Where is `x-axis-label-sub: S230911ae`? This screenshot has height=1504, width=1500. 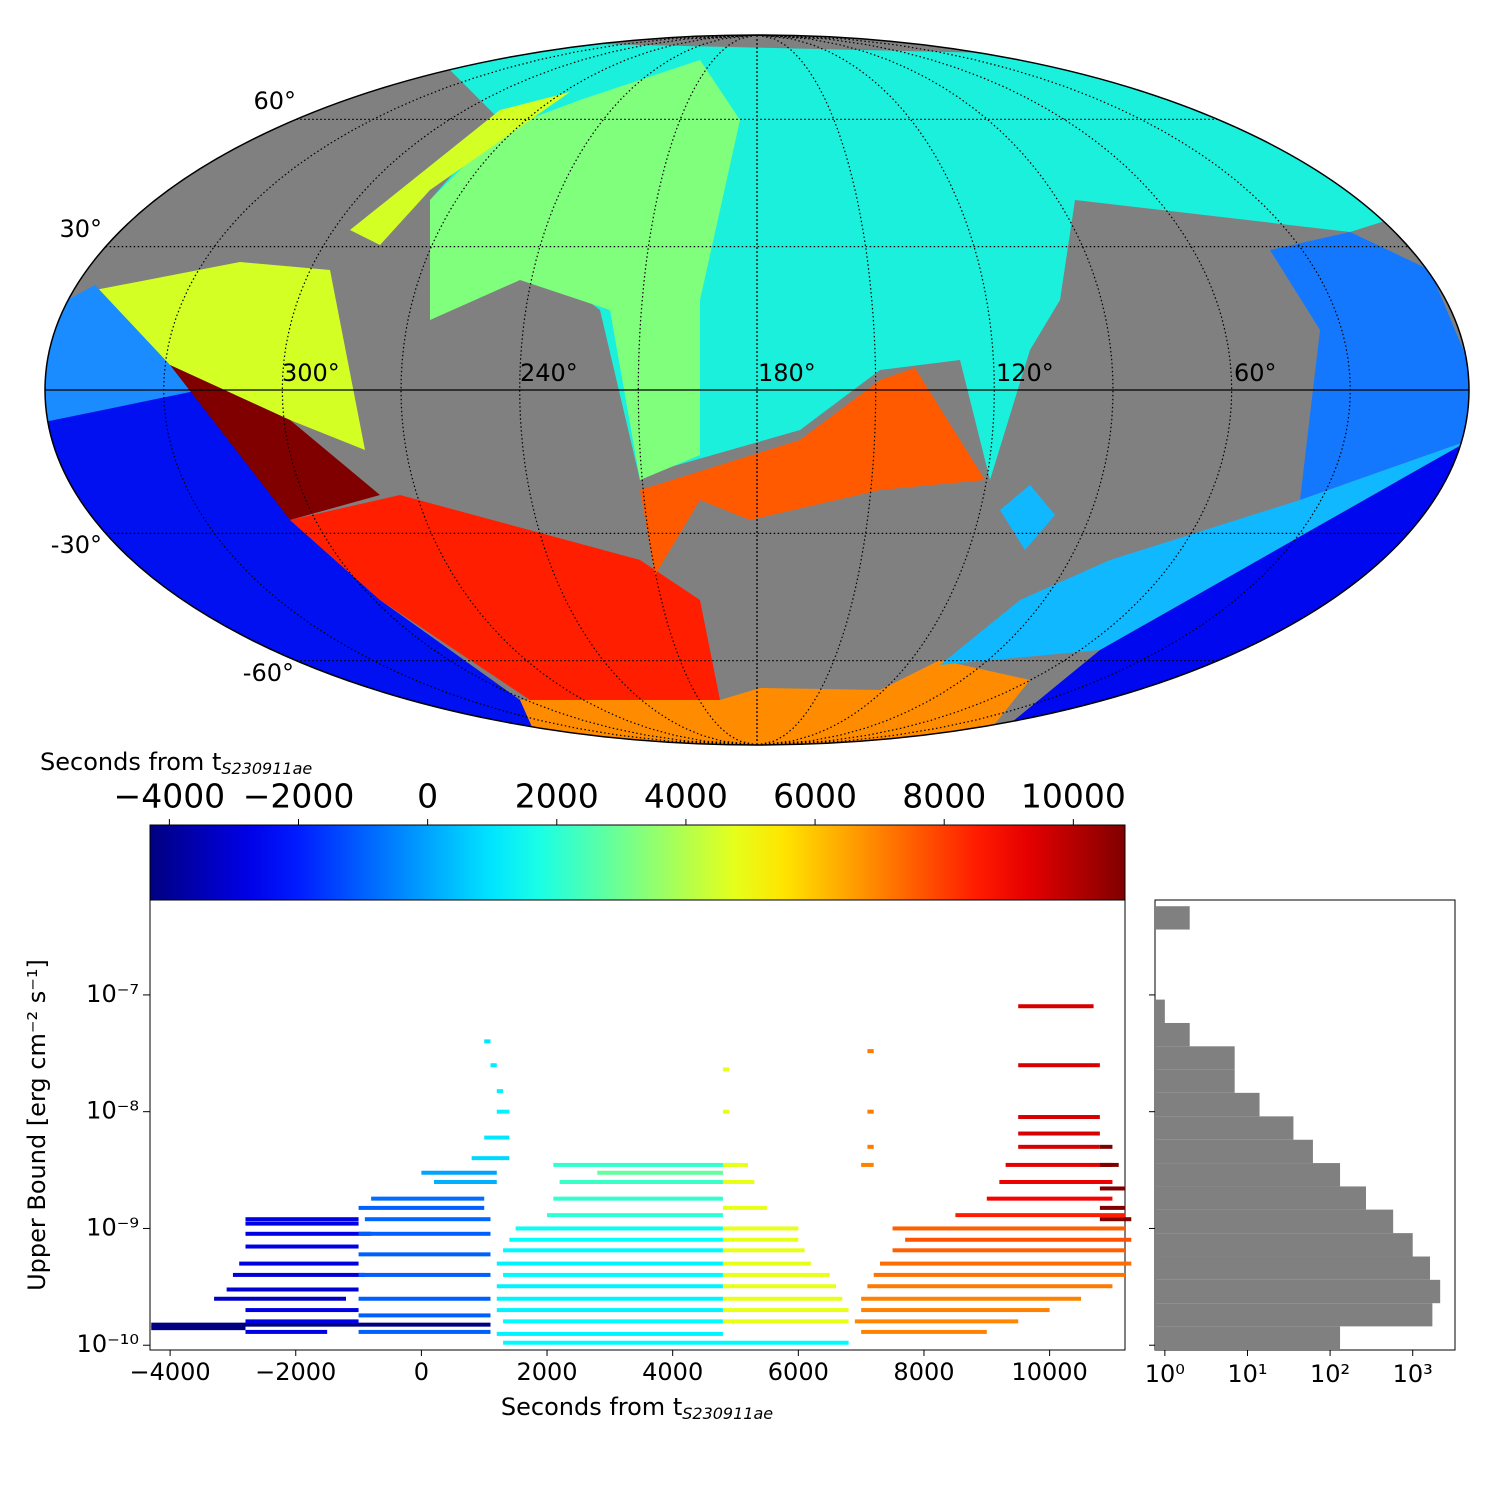 x-axis-label-sub: S230911ae is located at coordinates (727, 1413).